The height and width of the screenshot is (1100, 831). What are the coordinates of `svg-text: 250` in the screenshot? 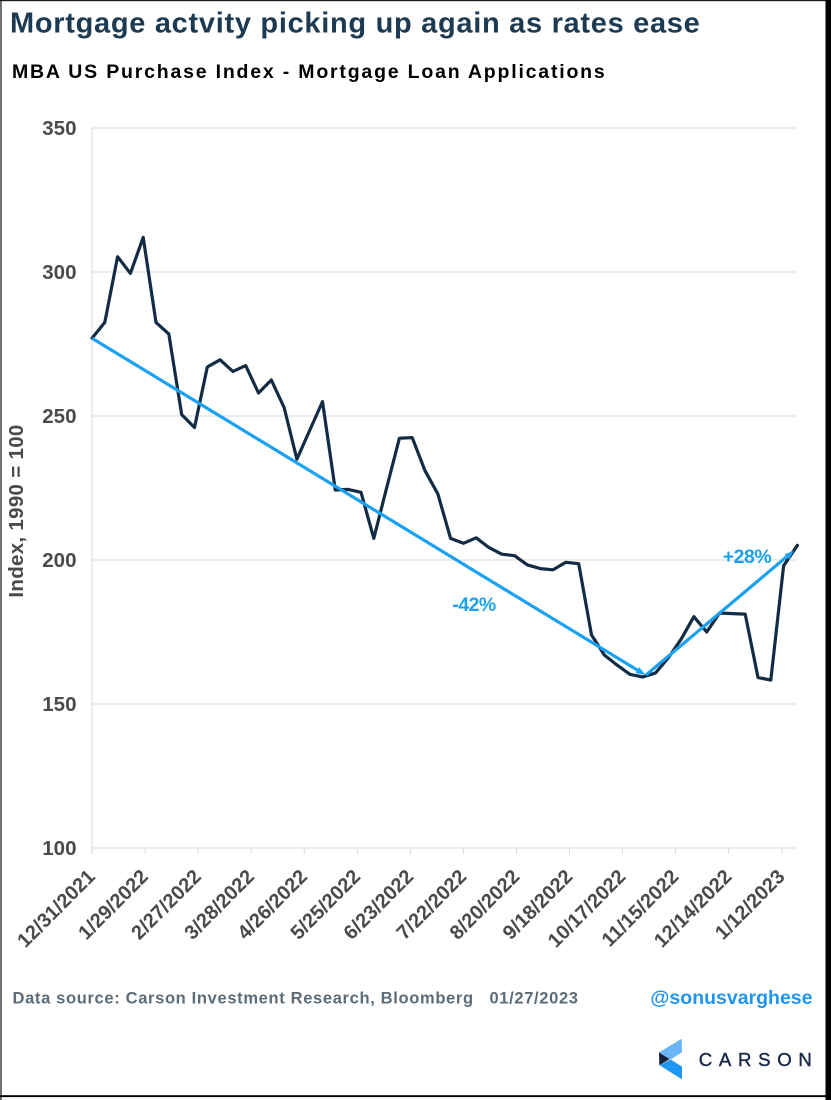 It's located at (59, 416).